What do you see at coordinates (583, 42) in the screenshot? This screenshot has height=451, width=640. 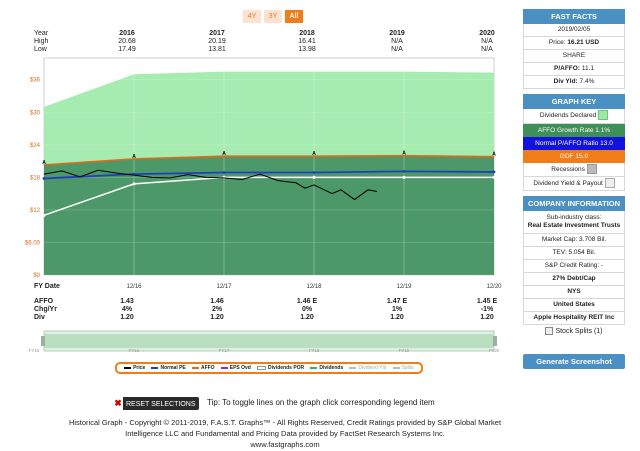 I see `price-value: 16.21 USD` at bounding box center [583, 42].